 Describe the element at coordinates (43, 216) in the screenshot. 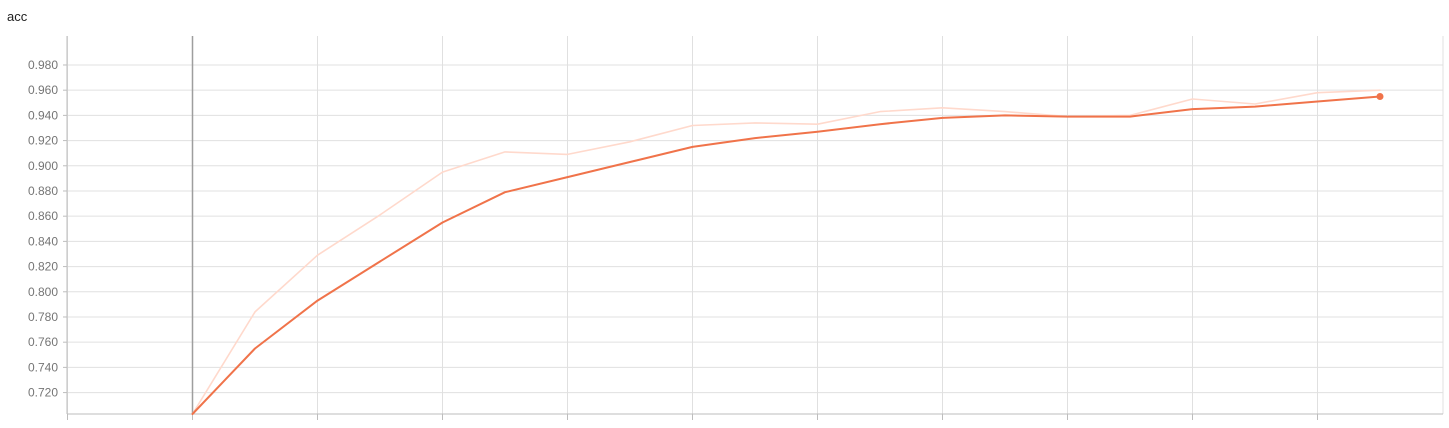

I see `y-tick-label: 0.860` at that location.